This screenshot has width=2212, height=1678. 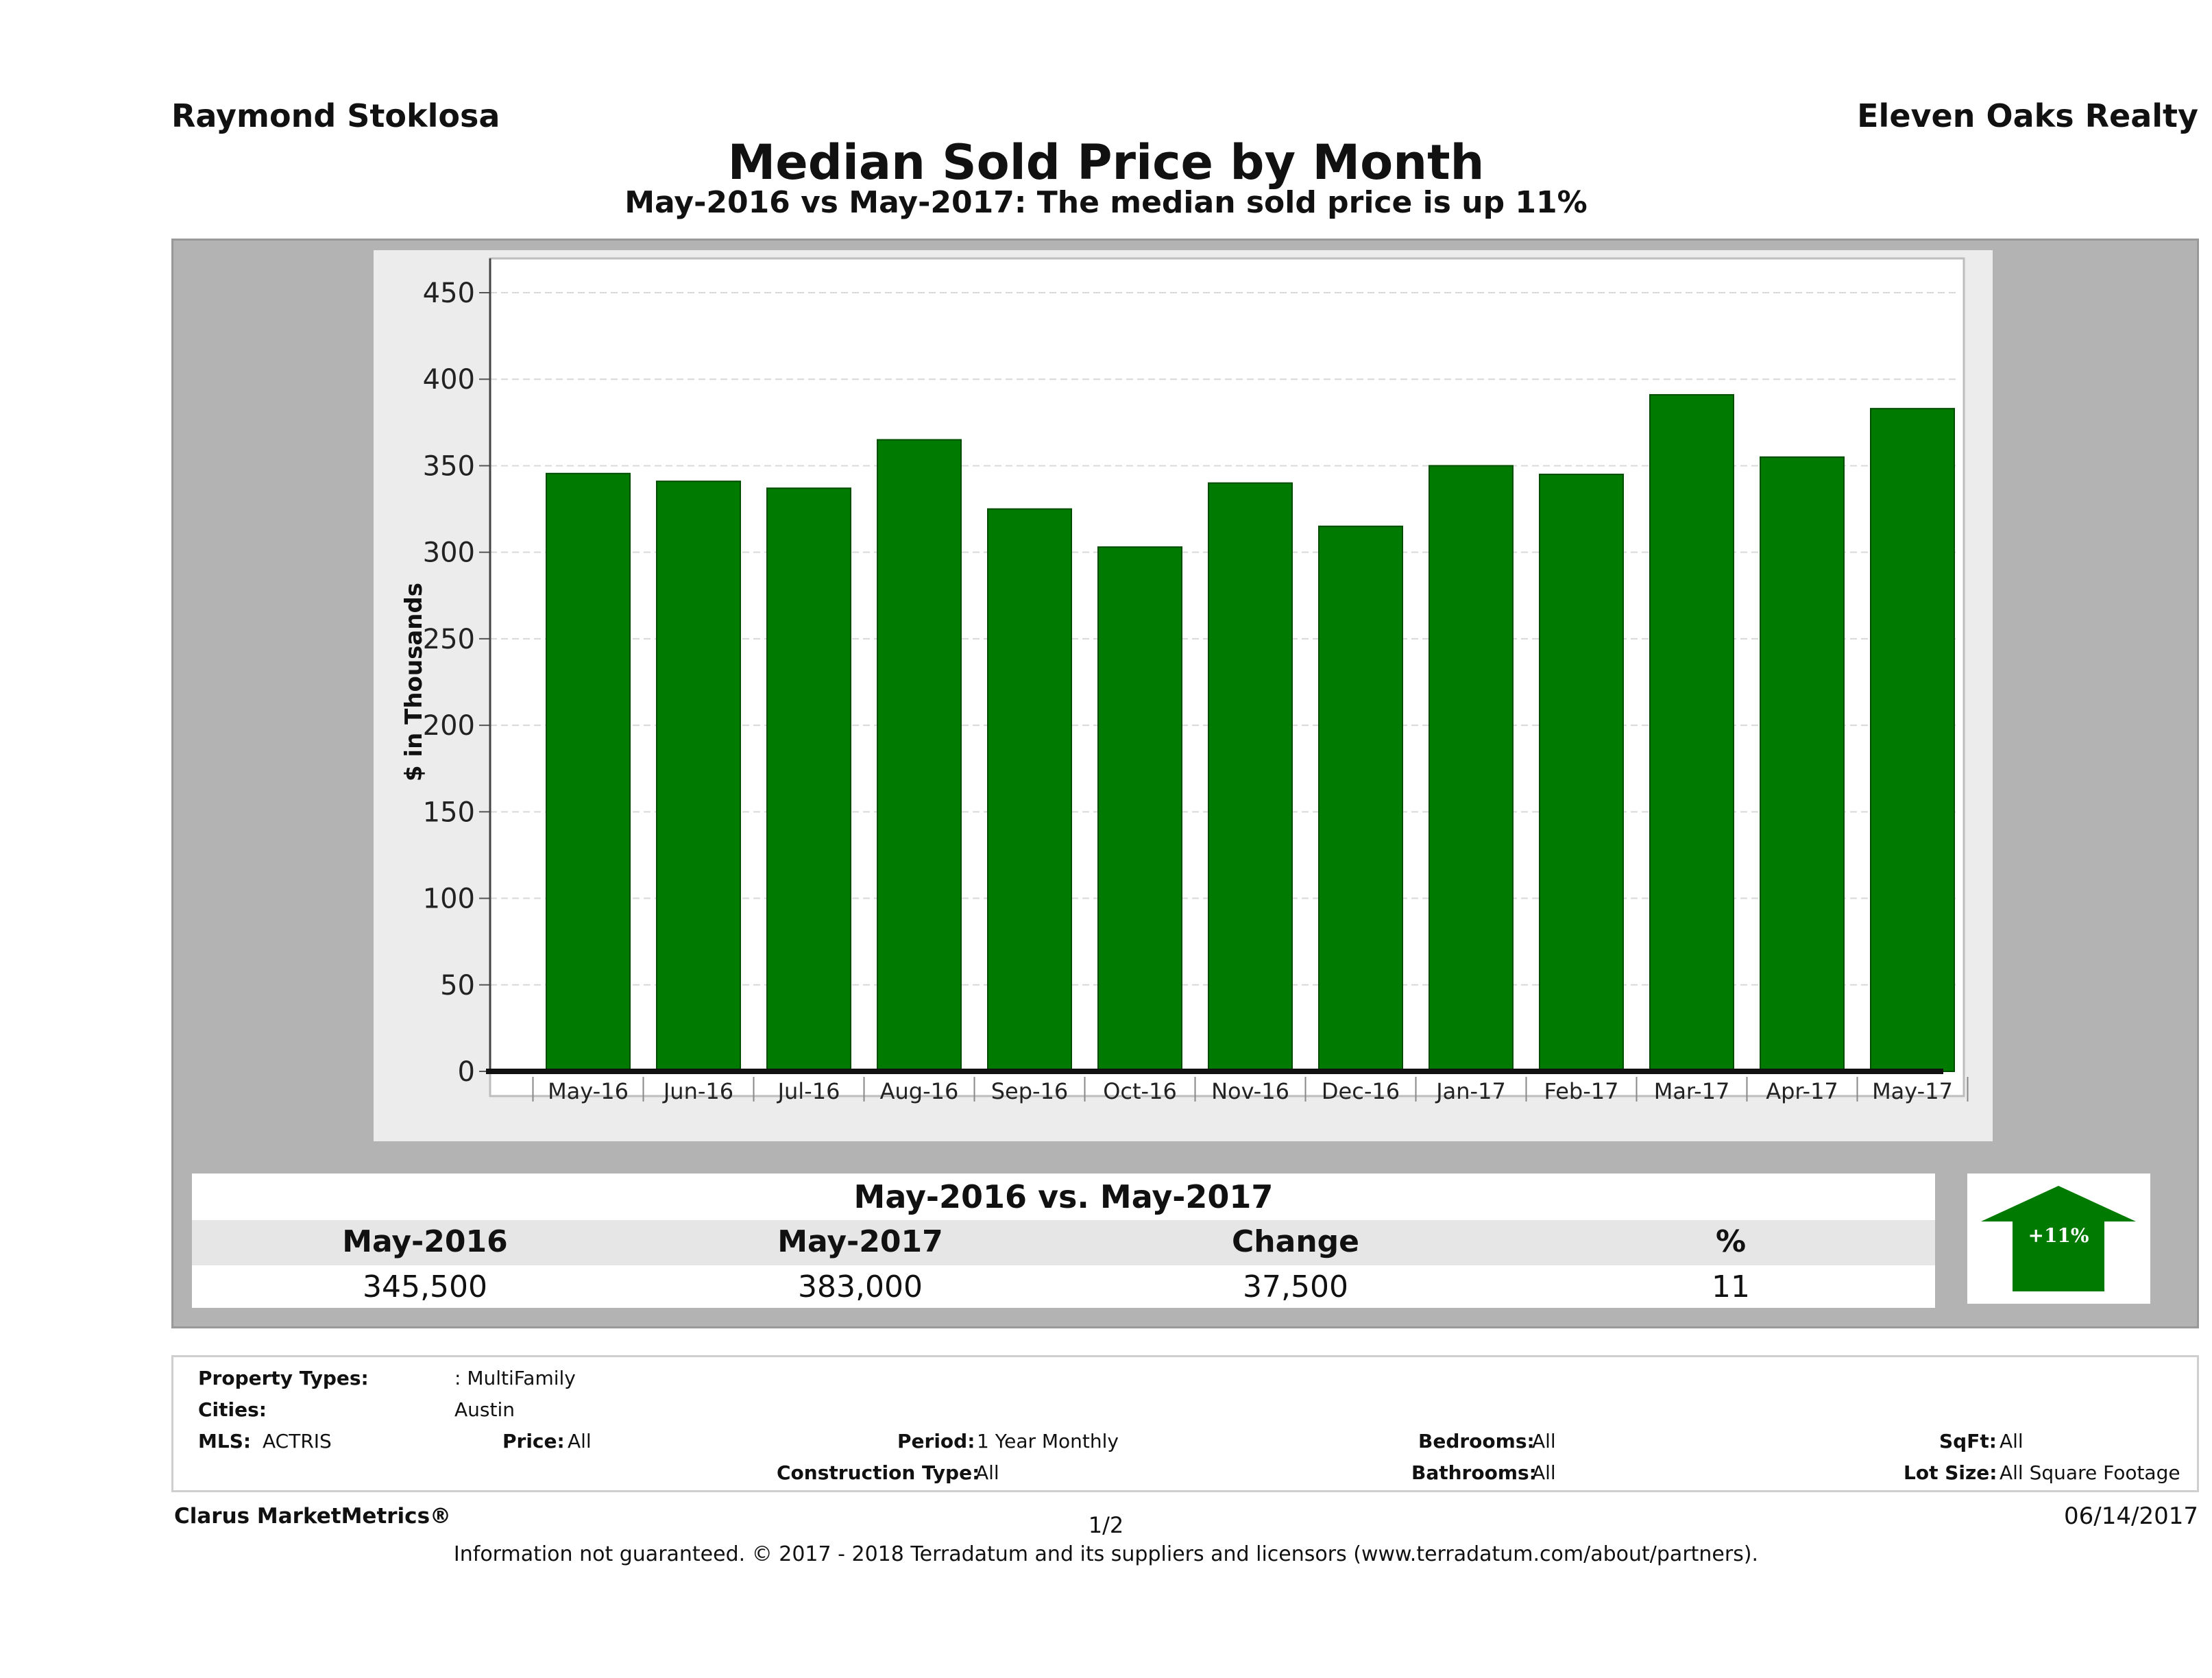 I want to click on mls-label: MLS:, so click(x=225, y=1441).